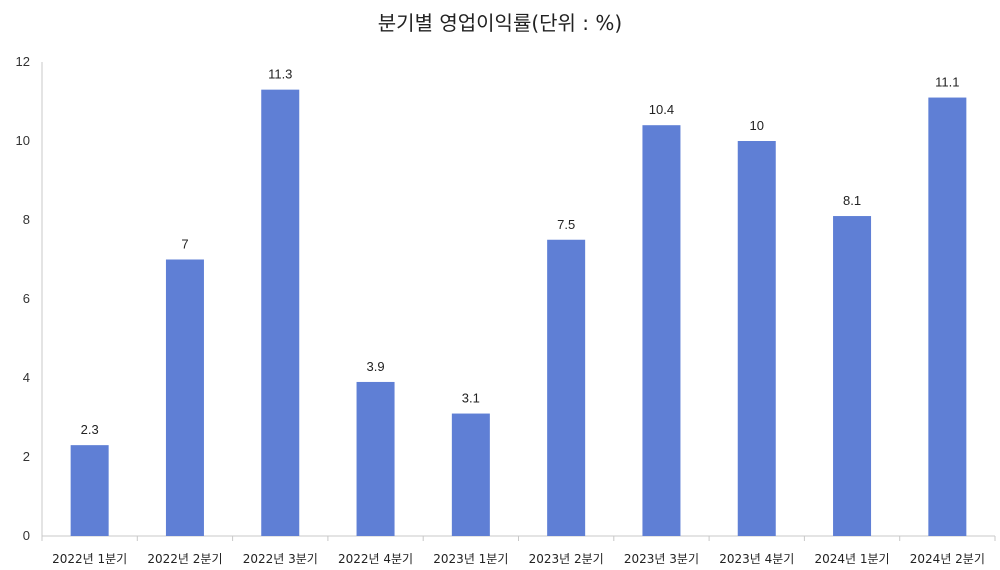  What do you see at coordinates (852, 200) in the screenshot?
I see `data-label: 8.1` at bounding box center [852, 200].